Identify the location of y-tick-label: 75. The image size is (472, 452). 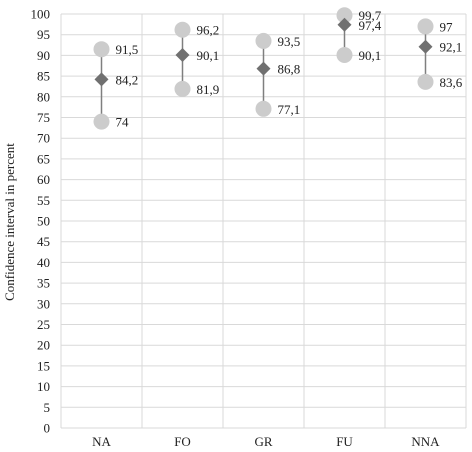
(43, 117).